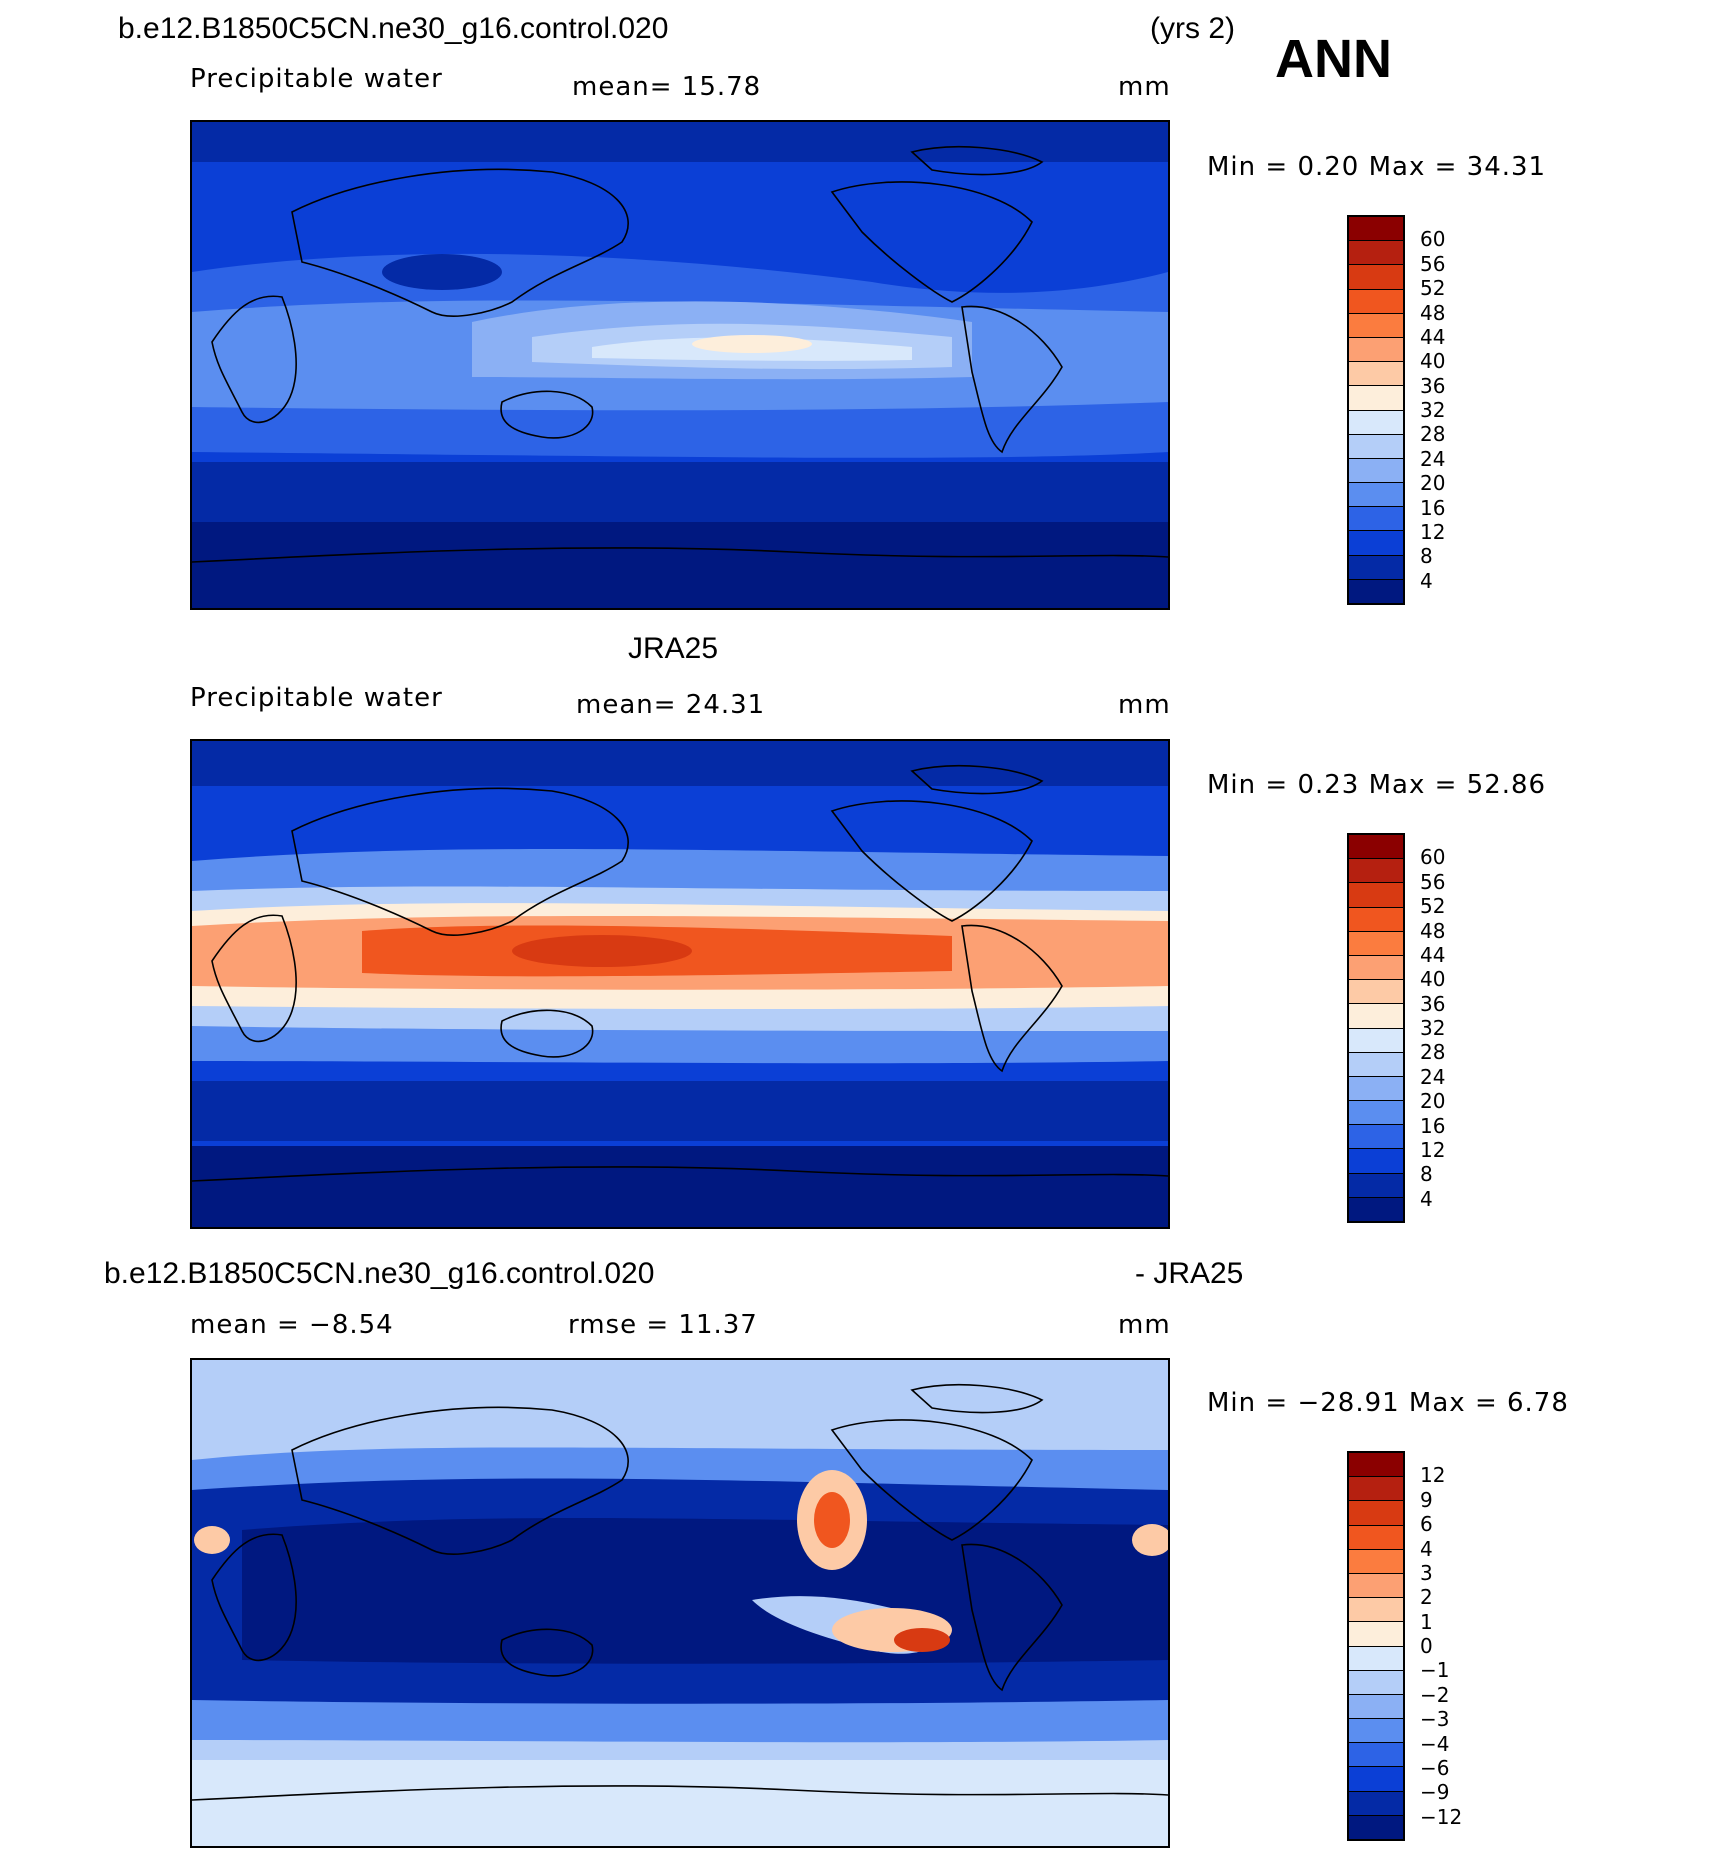 This screenshot has height=1869, width=1710. Describe the element at coordinates (1426, 1174) in the screenshot. I see `colorbar-tick-label: 8` at that location.